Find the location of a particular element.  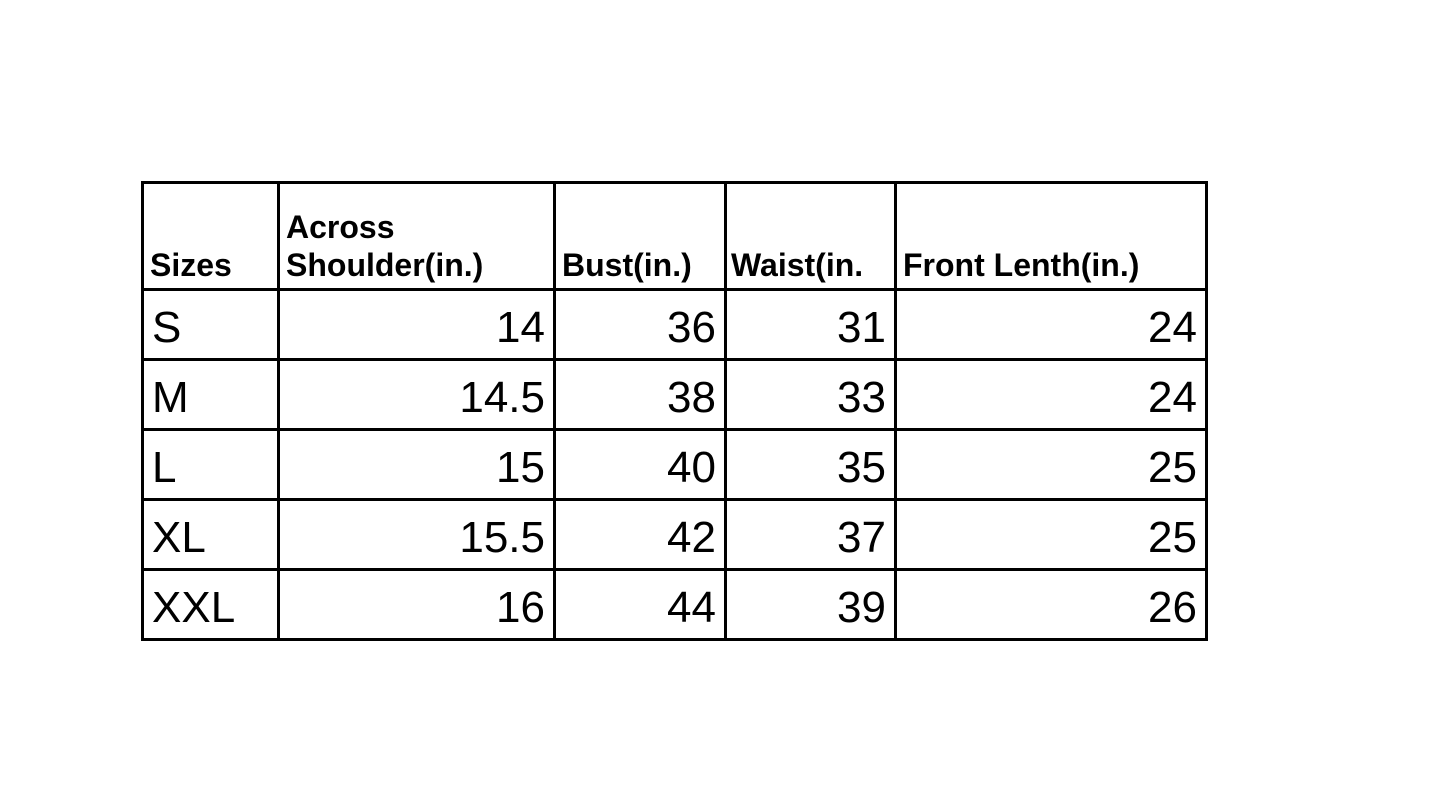

size-cell: XL is located at coordinates (210, 534).